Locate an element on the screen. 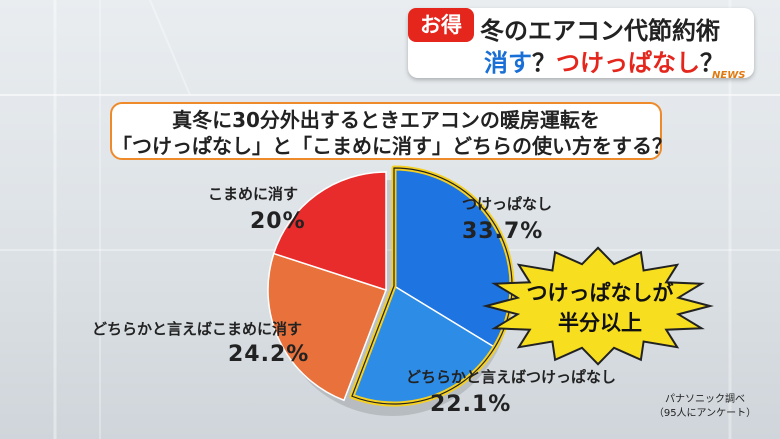 Image resolution: width=780 pixels, height=439 pixels. headline-subtitle: 消す？つけっぱなし？ is located at coordinates (619, 60).